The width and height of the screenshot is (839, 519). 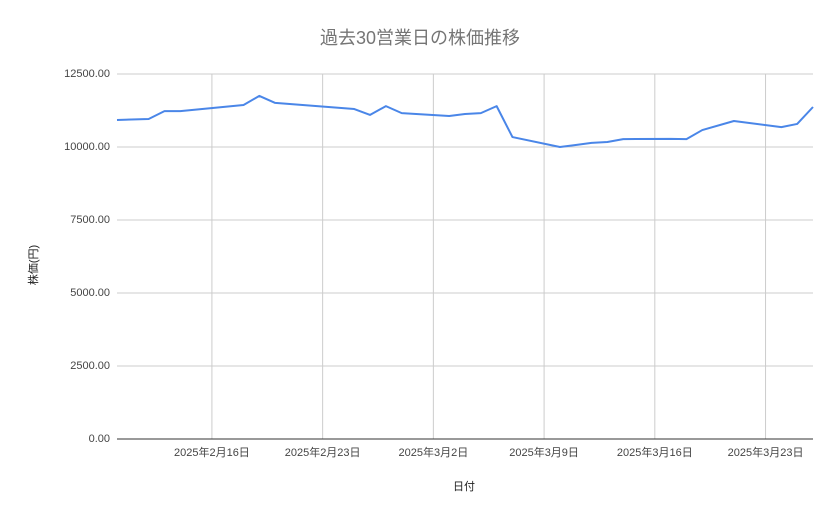 What do you see at coordinates (544, 452) in the screenshot?
I see `x-tick-label: 2025年3月9日` at bounding box center [544, 452].